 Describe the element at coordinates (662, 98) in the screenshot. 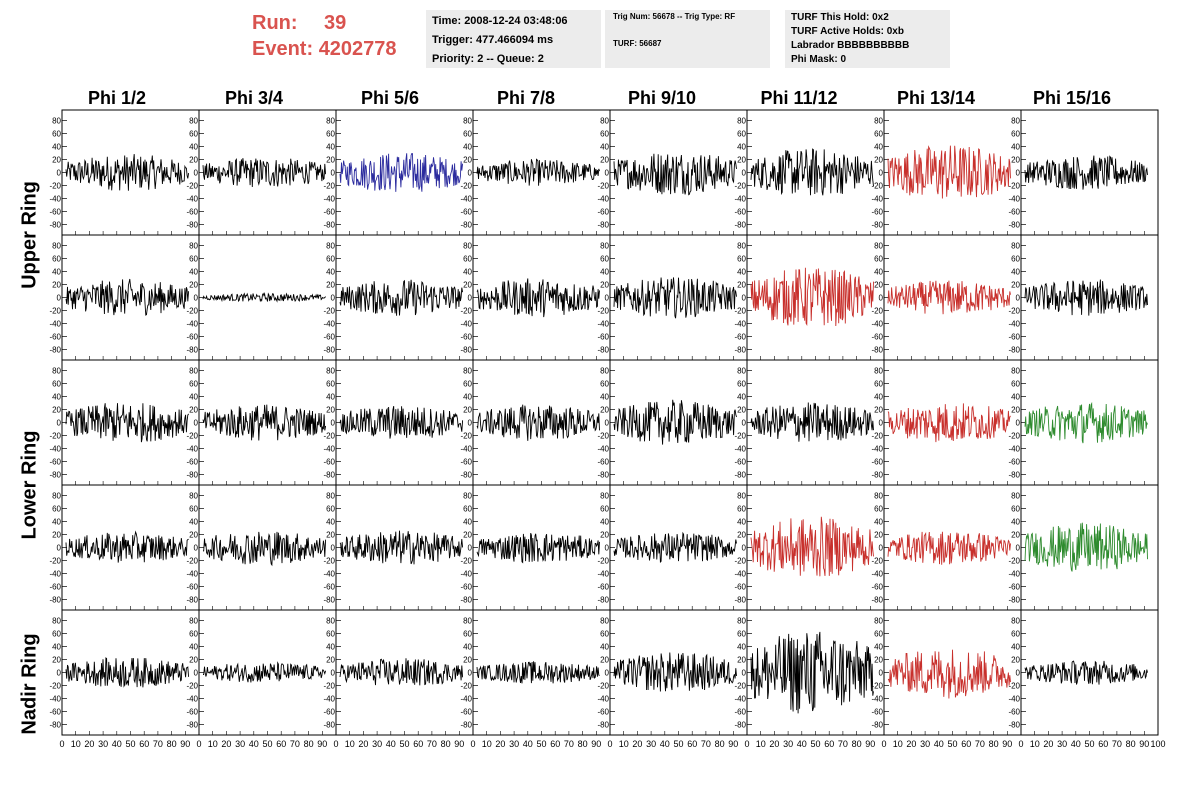

I see `phi-label-5: Phi 9/10` at that location.